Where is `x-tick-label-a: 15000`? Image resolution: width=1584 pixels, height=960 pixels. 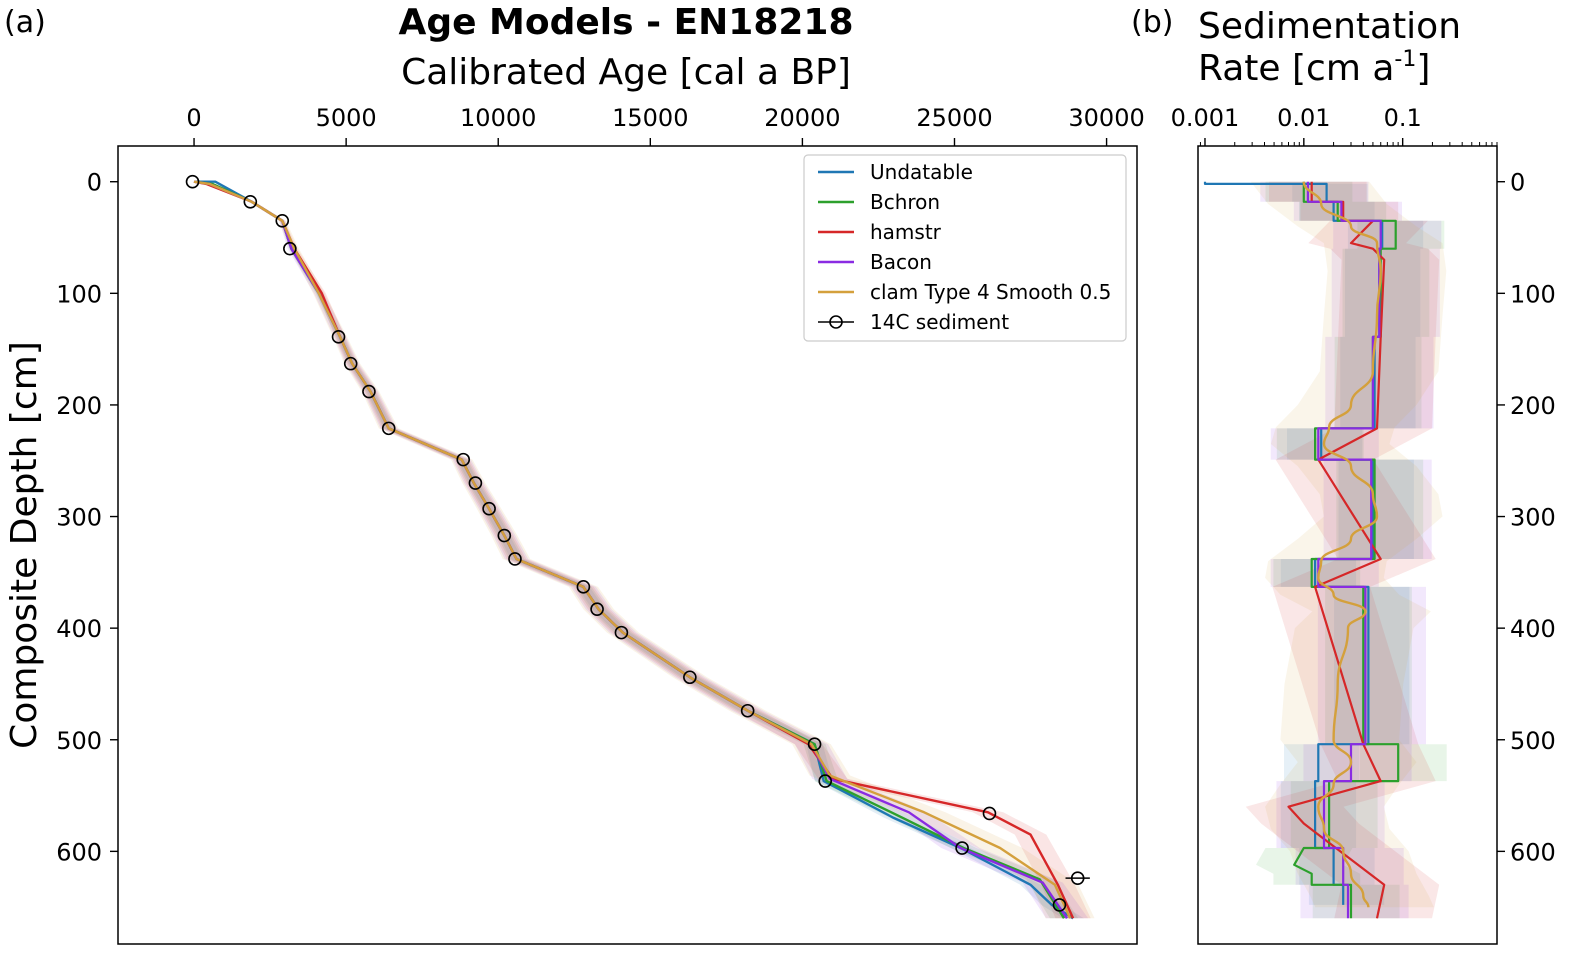 x-tick-label-a: 15000 is located at coordinates (650, 118).